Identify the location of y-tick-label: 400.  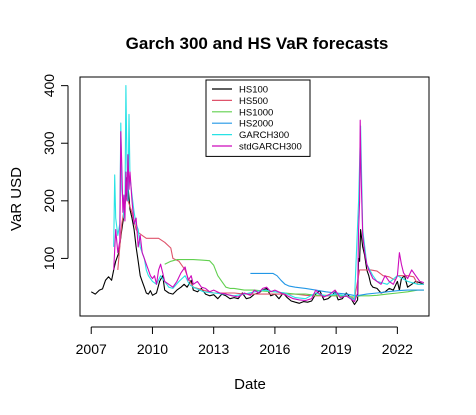
(49, 86).